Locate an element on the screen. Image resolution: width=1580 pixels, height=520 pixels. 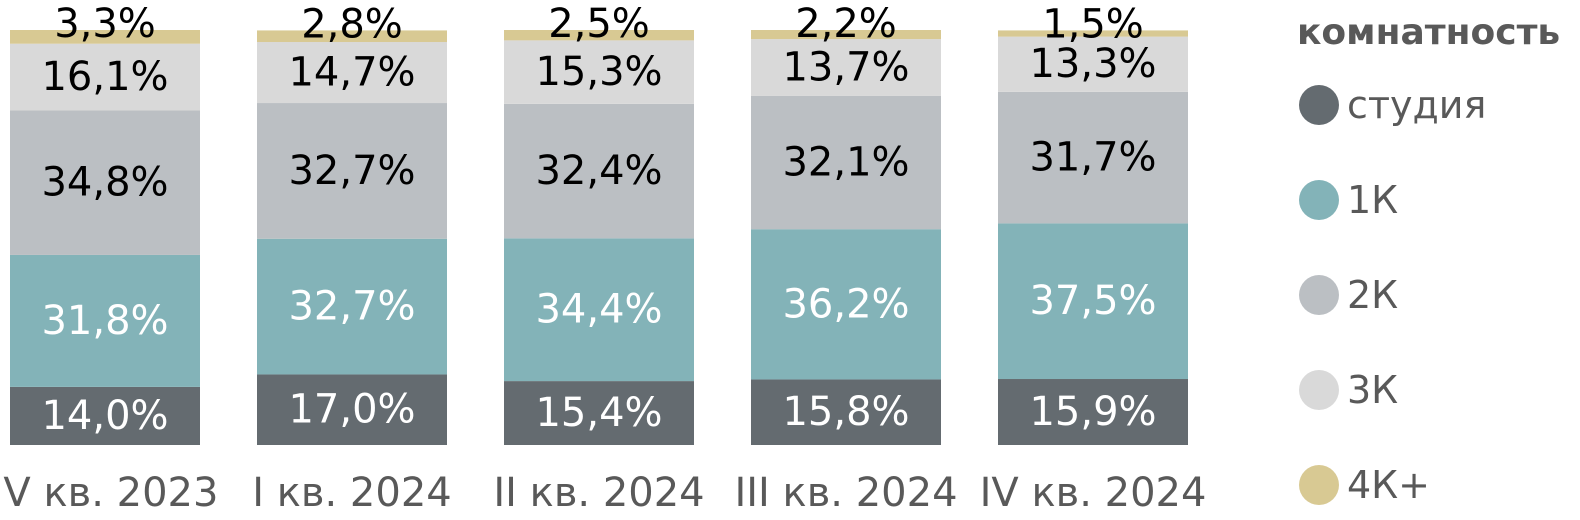
category-label-4: IV кв. 2024 is located at coordinates (1093, 493).